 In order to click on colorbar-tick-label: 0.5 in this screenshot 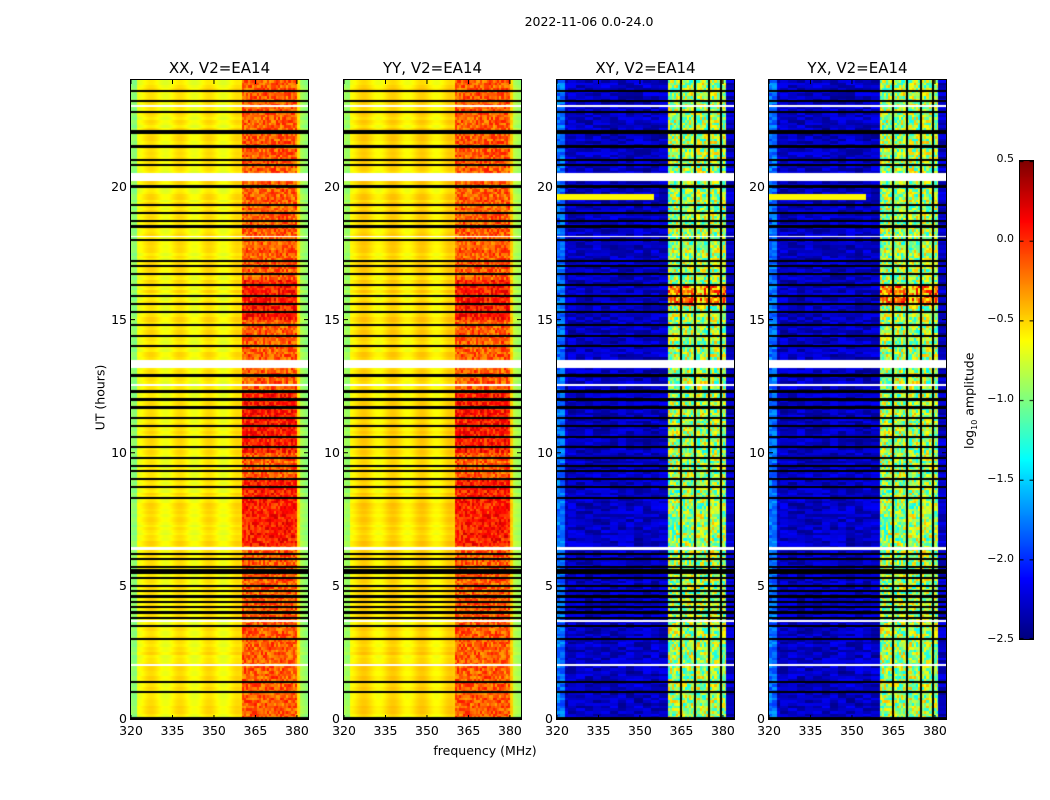, I will do `click(1005, 158)`.